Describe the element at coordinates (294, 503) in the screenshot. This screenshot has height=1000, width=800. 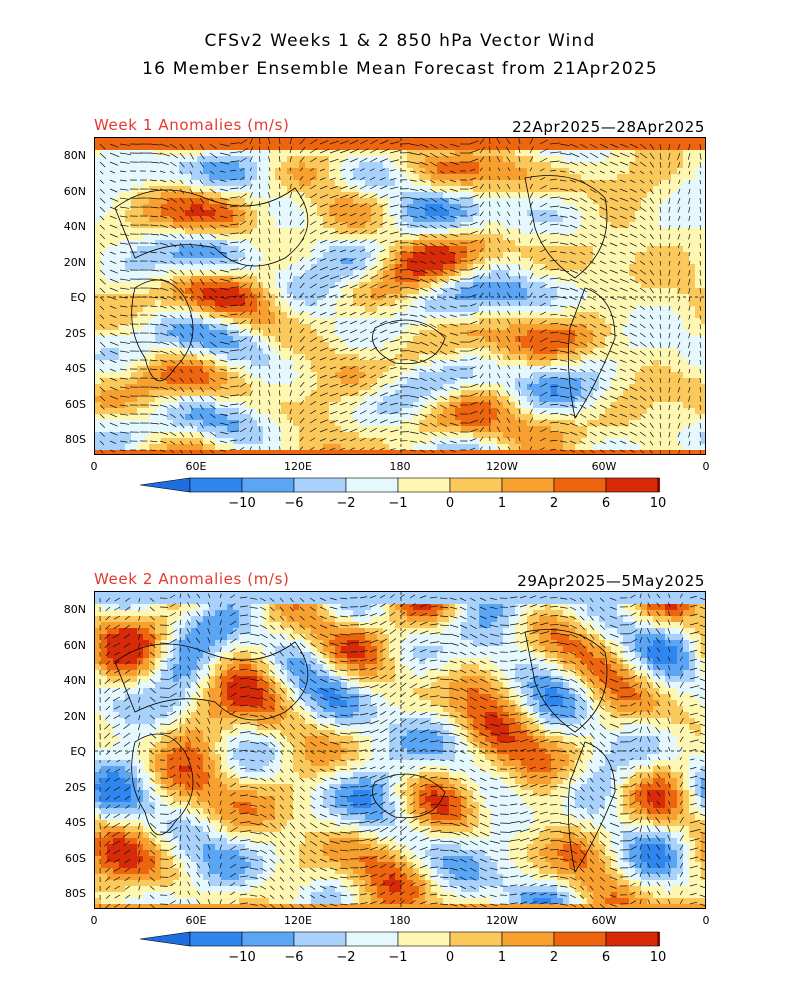
I see `colorbar-tick-label: −6` at that location.